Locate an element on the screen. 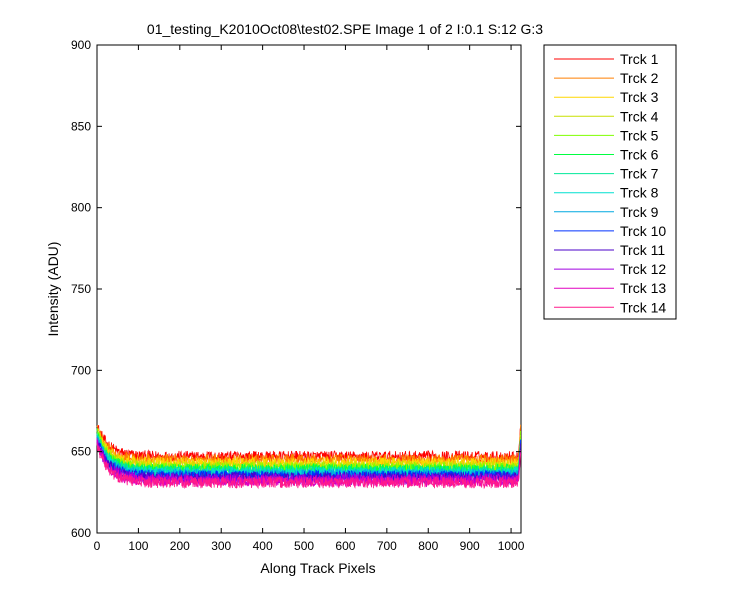 Image resolution: width=750 pixels, height=600 pixels. x-tick-label: 600 is located at coordinates (345, 546).